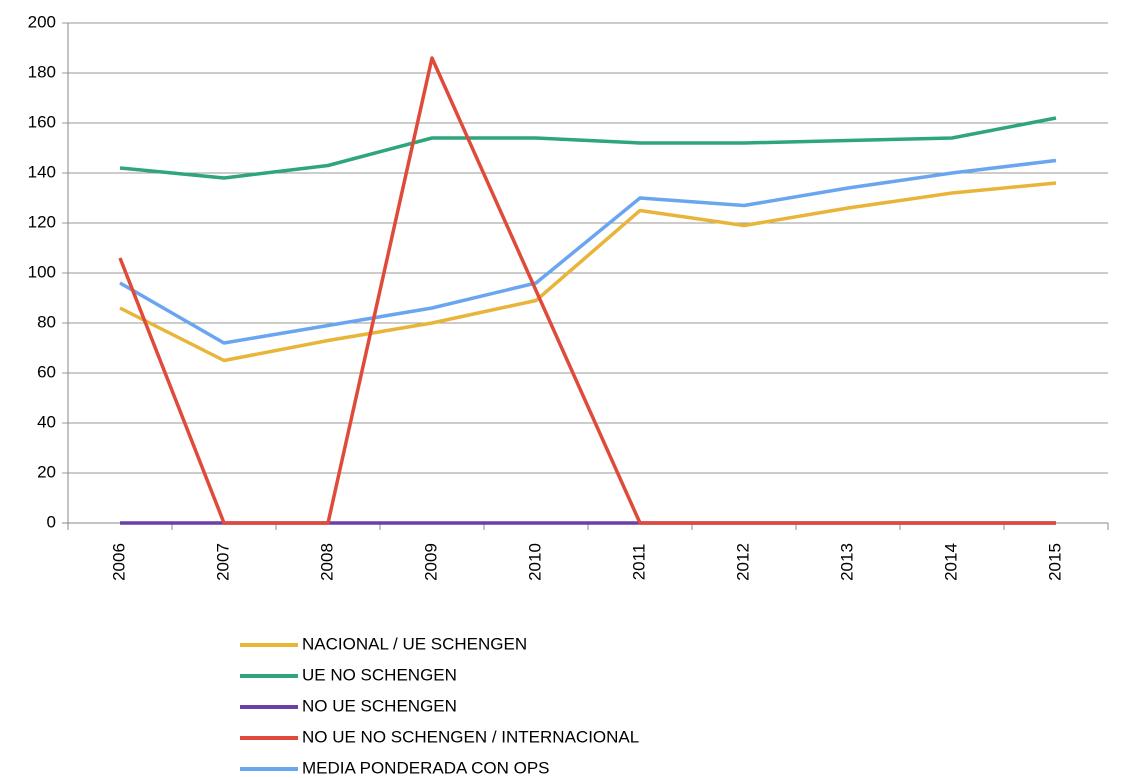  I want to click on x-tick-label: 2006, so click(118, 562).